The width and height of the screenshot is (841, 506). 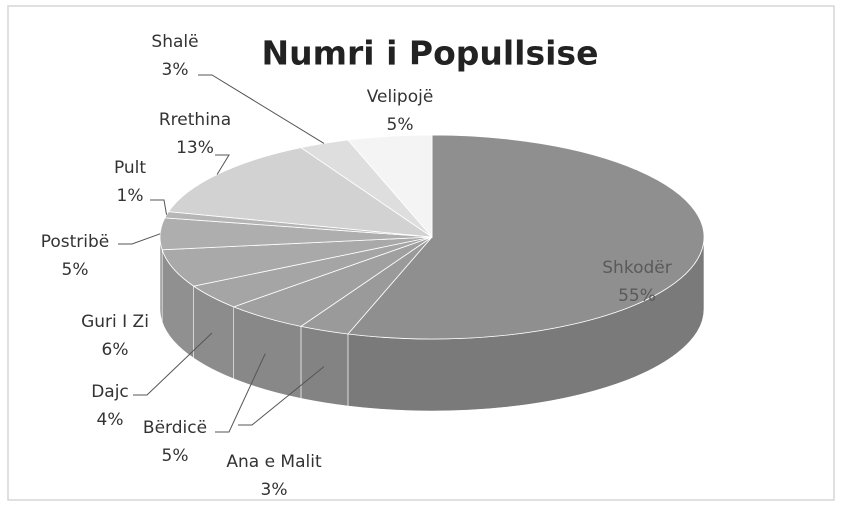 I want to click on slice-name: Pult, so click(x=130, y=168).